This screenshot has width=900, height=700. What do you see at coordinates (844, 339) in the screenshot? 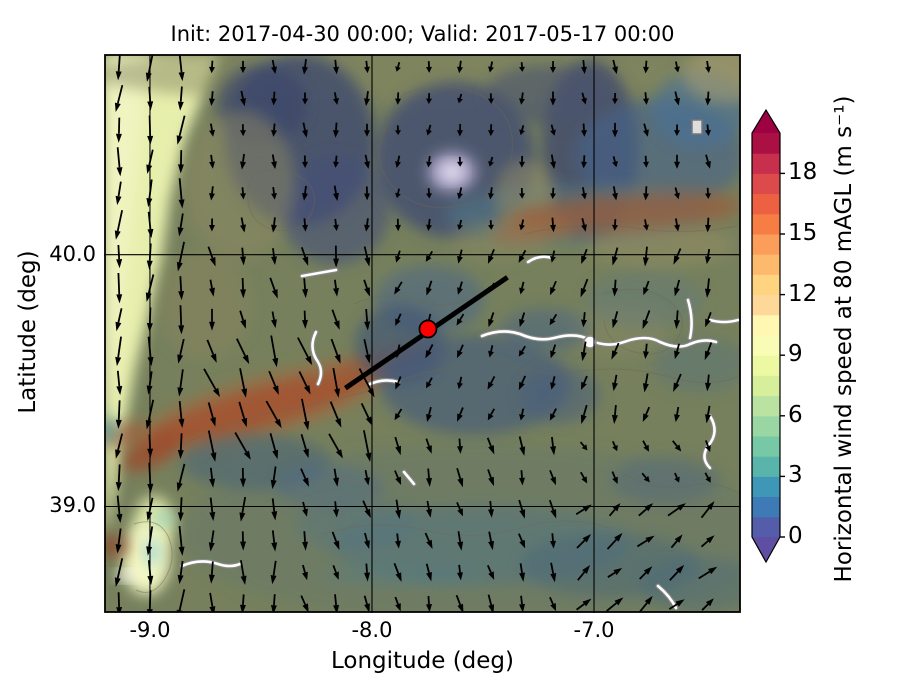
I see `colorbar-label: Horizontal wind speed at 80 mAGL (m s⁻¹)` at bounding box center [844, 339].